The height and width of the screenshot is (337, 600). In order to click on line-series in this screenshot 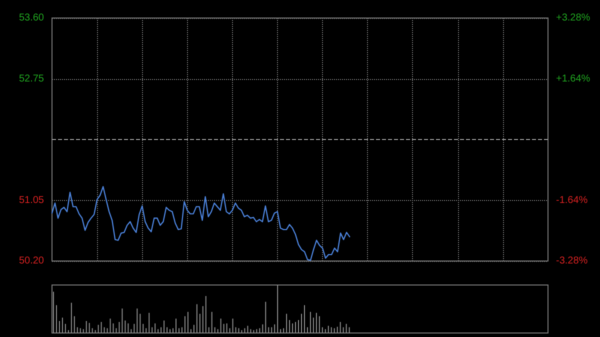, I will do `click(200, 223)`.